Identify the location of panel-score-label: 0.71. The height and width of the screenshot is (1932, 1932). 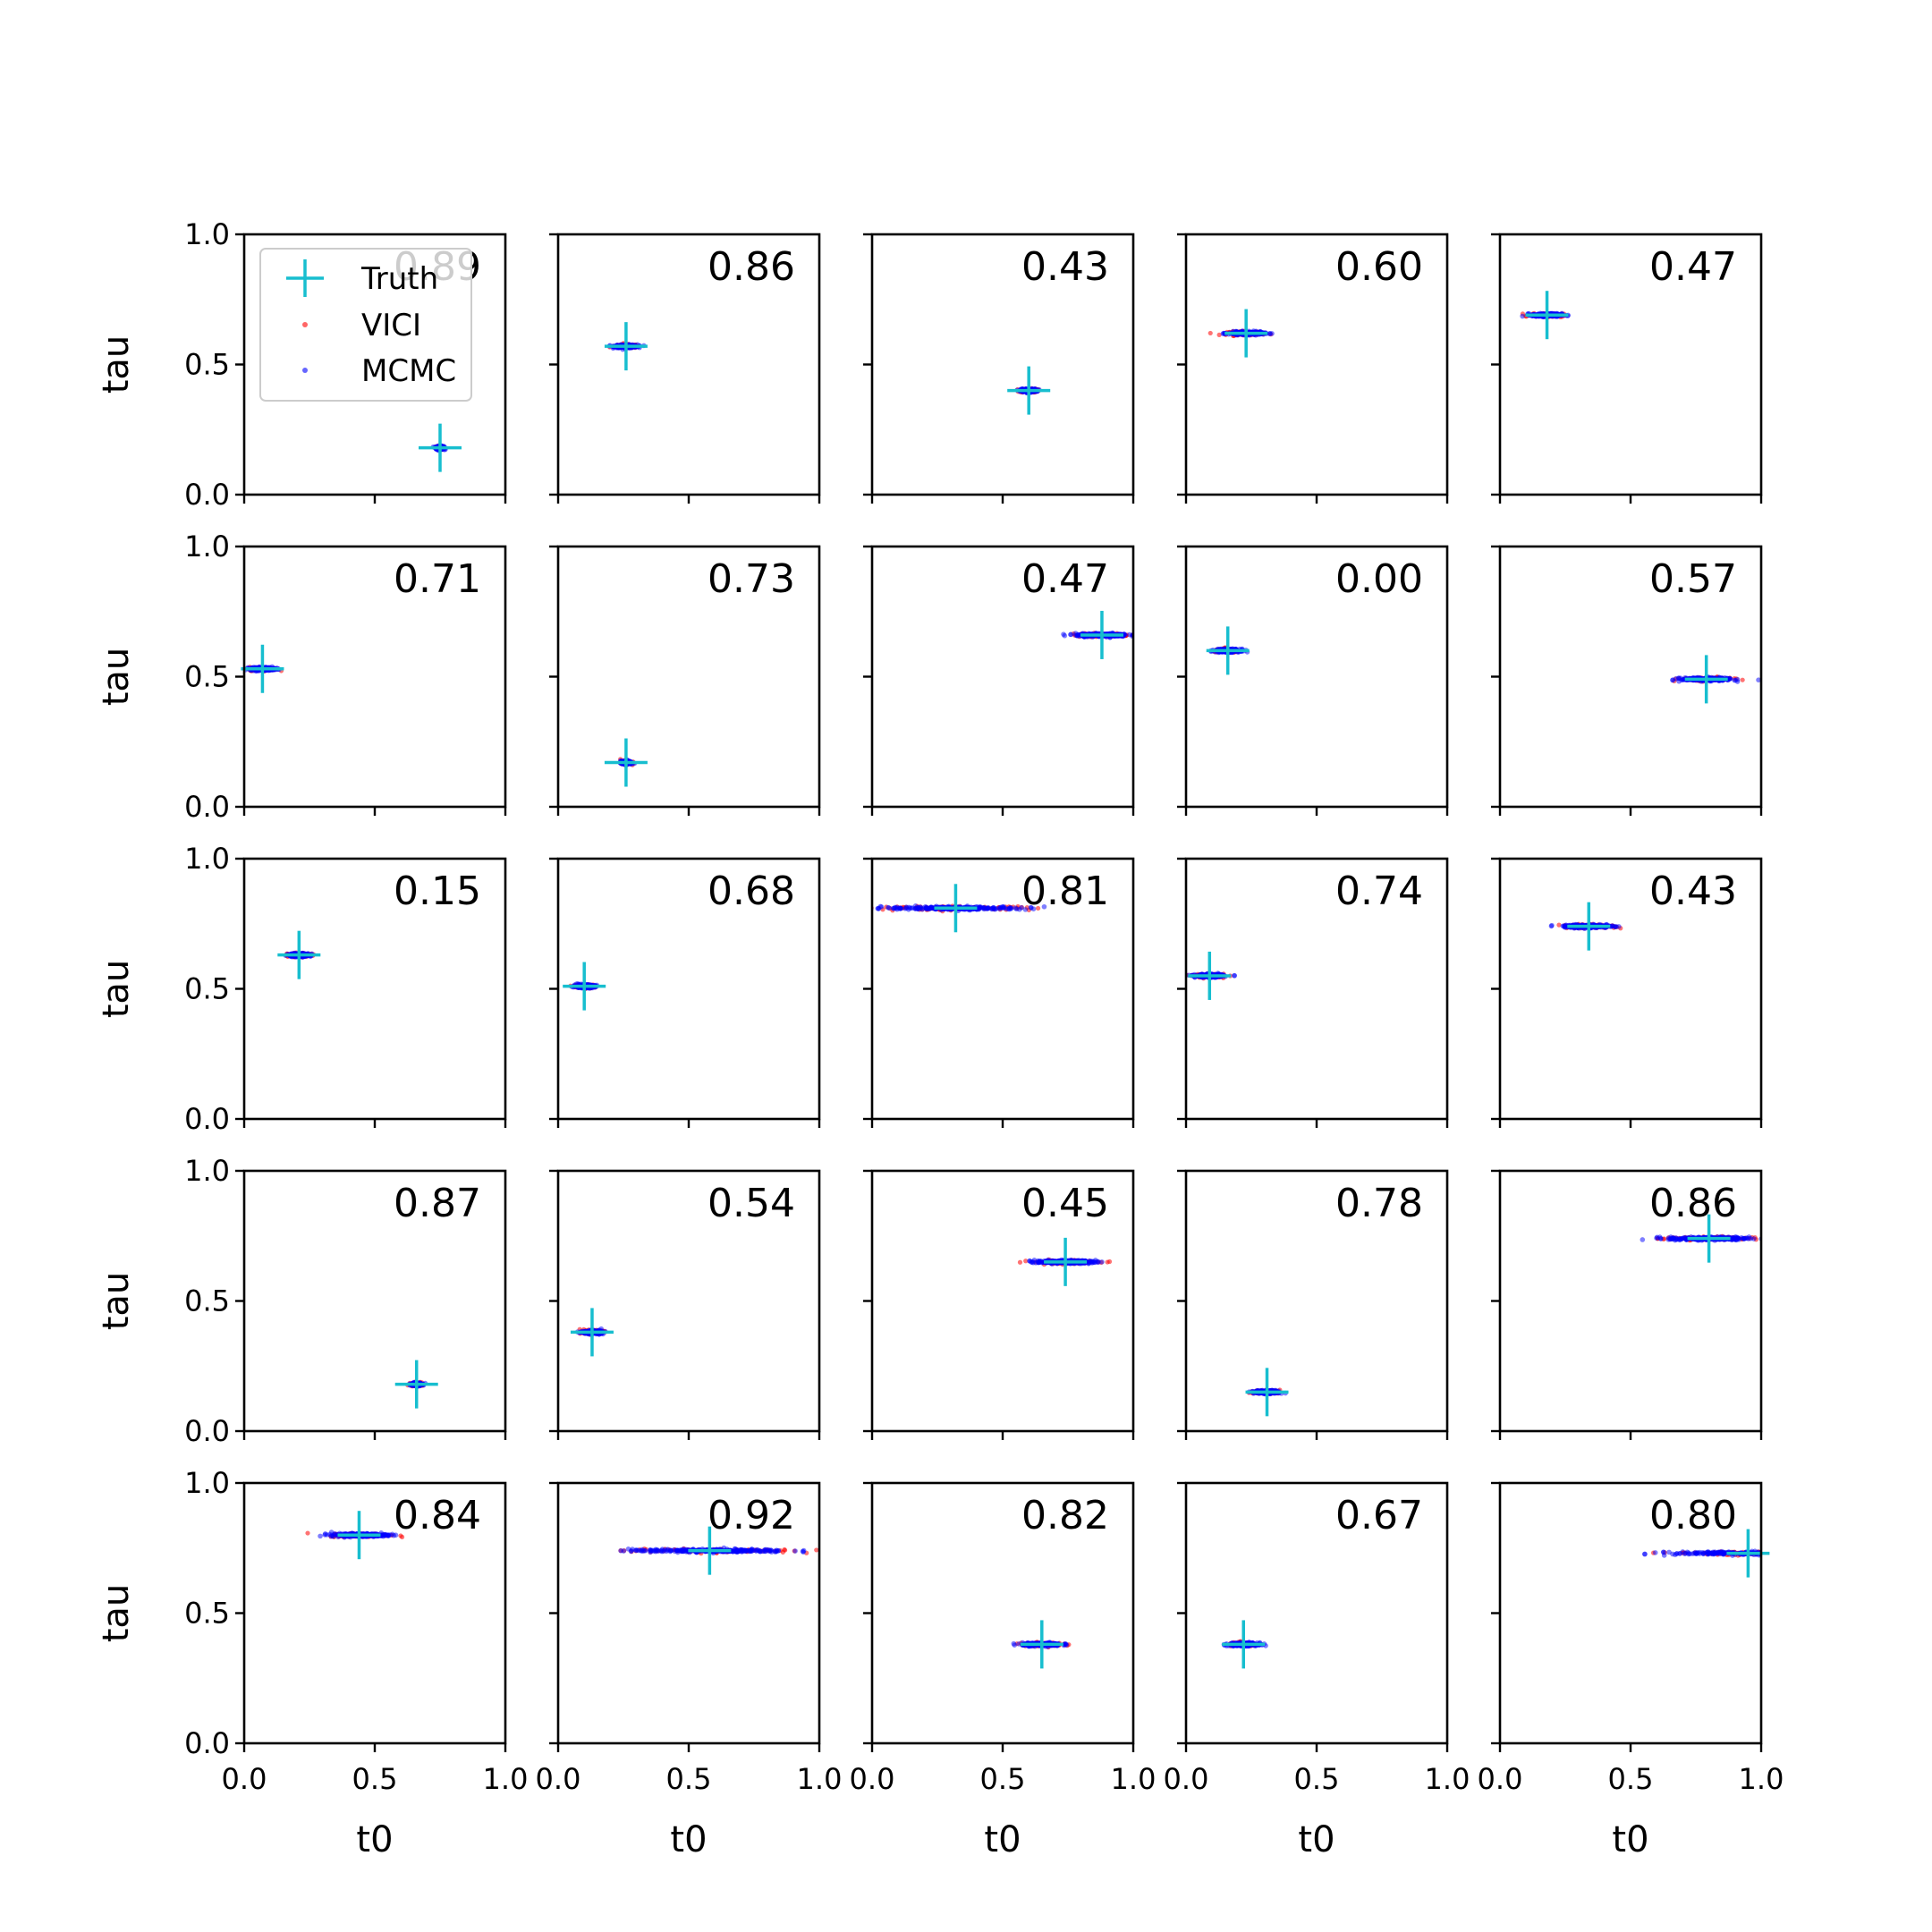
(437, 579).